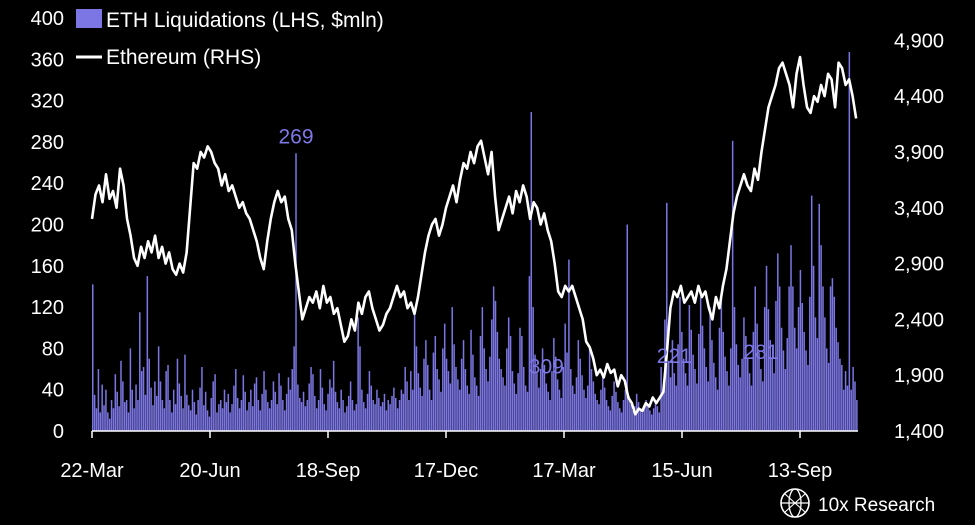  What do you see at coordinates (681, 471) in the screenshot?
I see `x-tick-label: 15-Jun` at bounding box center [681, 471].